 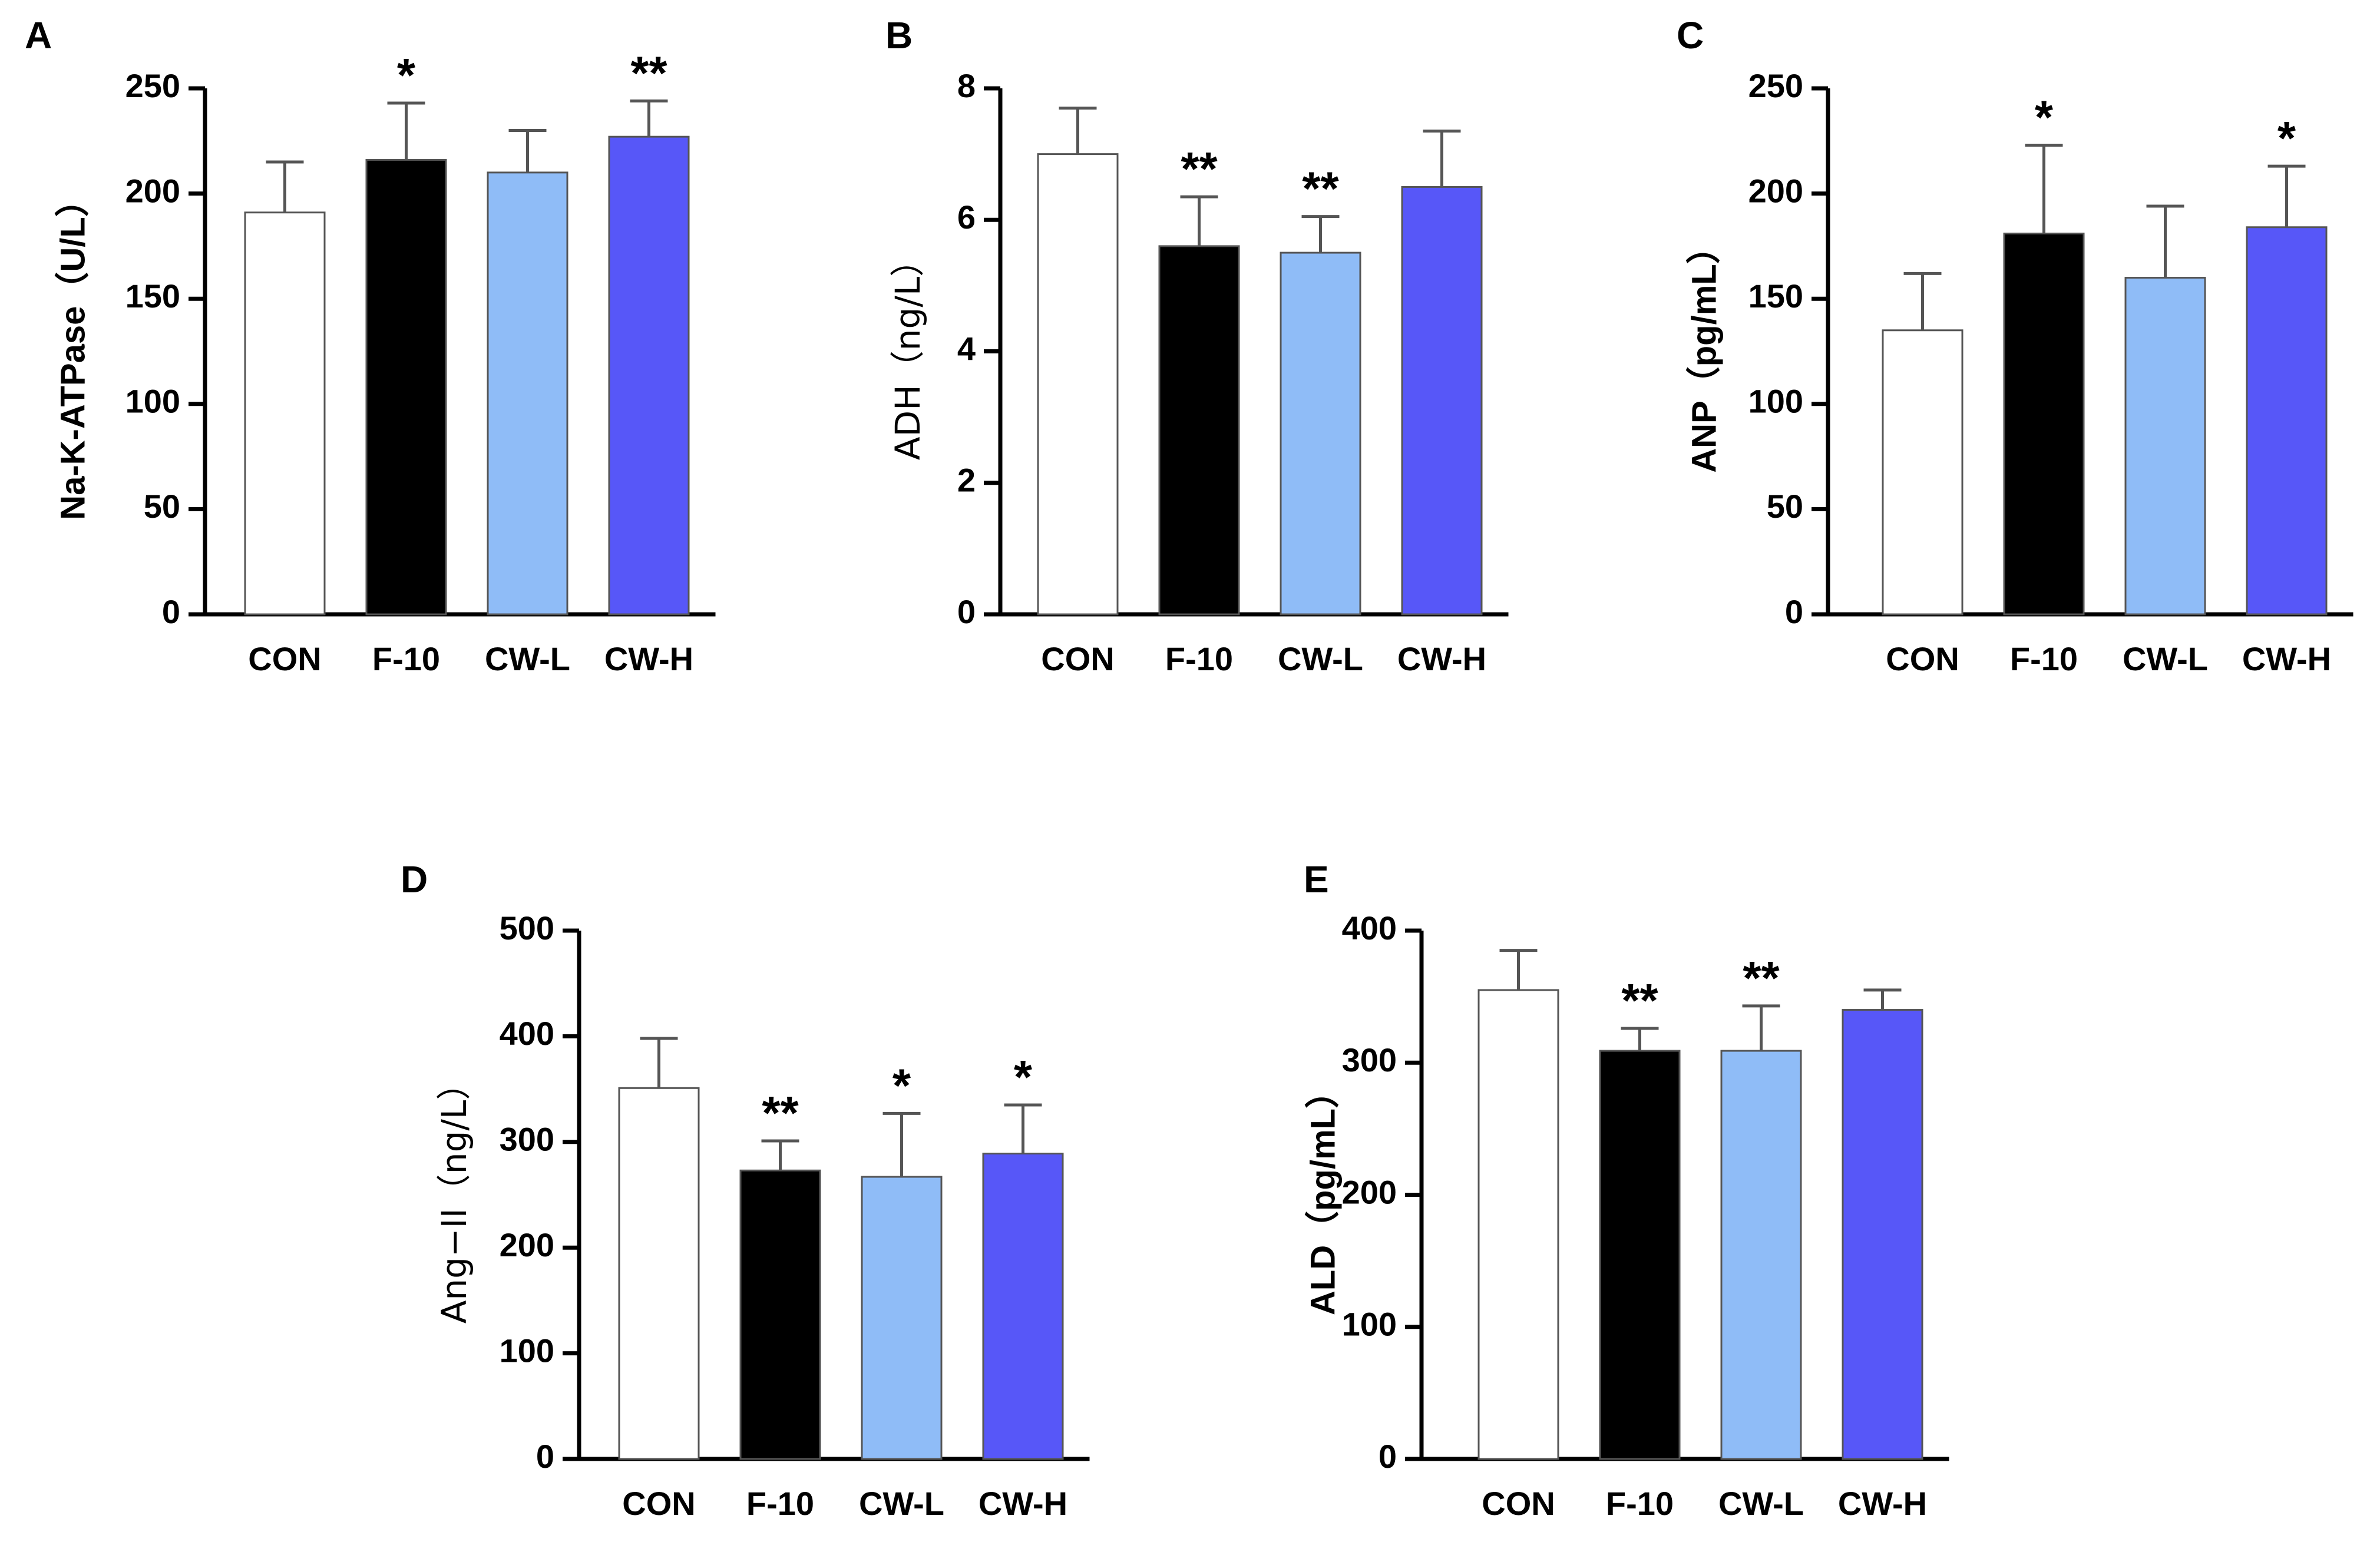 I want to click on panel-label: C, so click(x=1690, y=35).